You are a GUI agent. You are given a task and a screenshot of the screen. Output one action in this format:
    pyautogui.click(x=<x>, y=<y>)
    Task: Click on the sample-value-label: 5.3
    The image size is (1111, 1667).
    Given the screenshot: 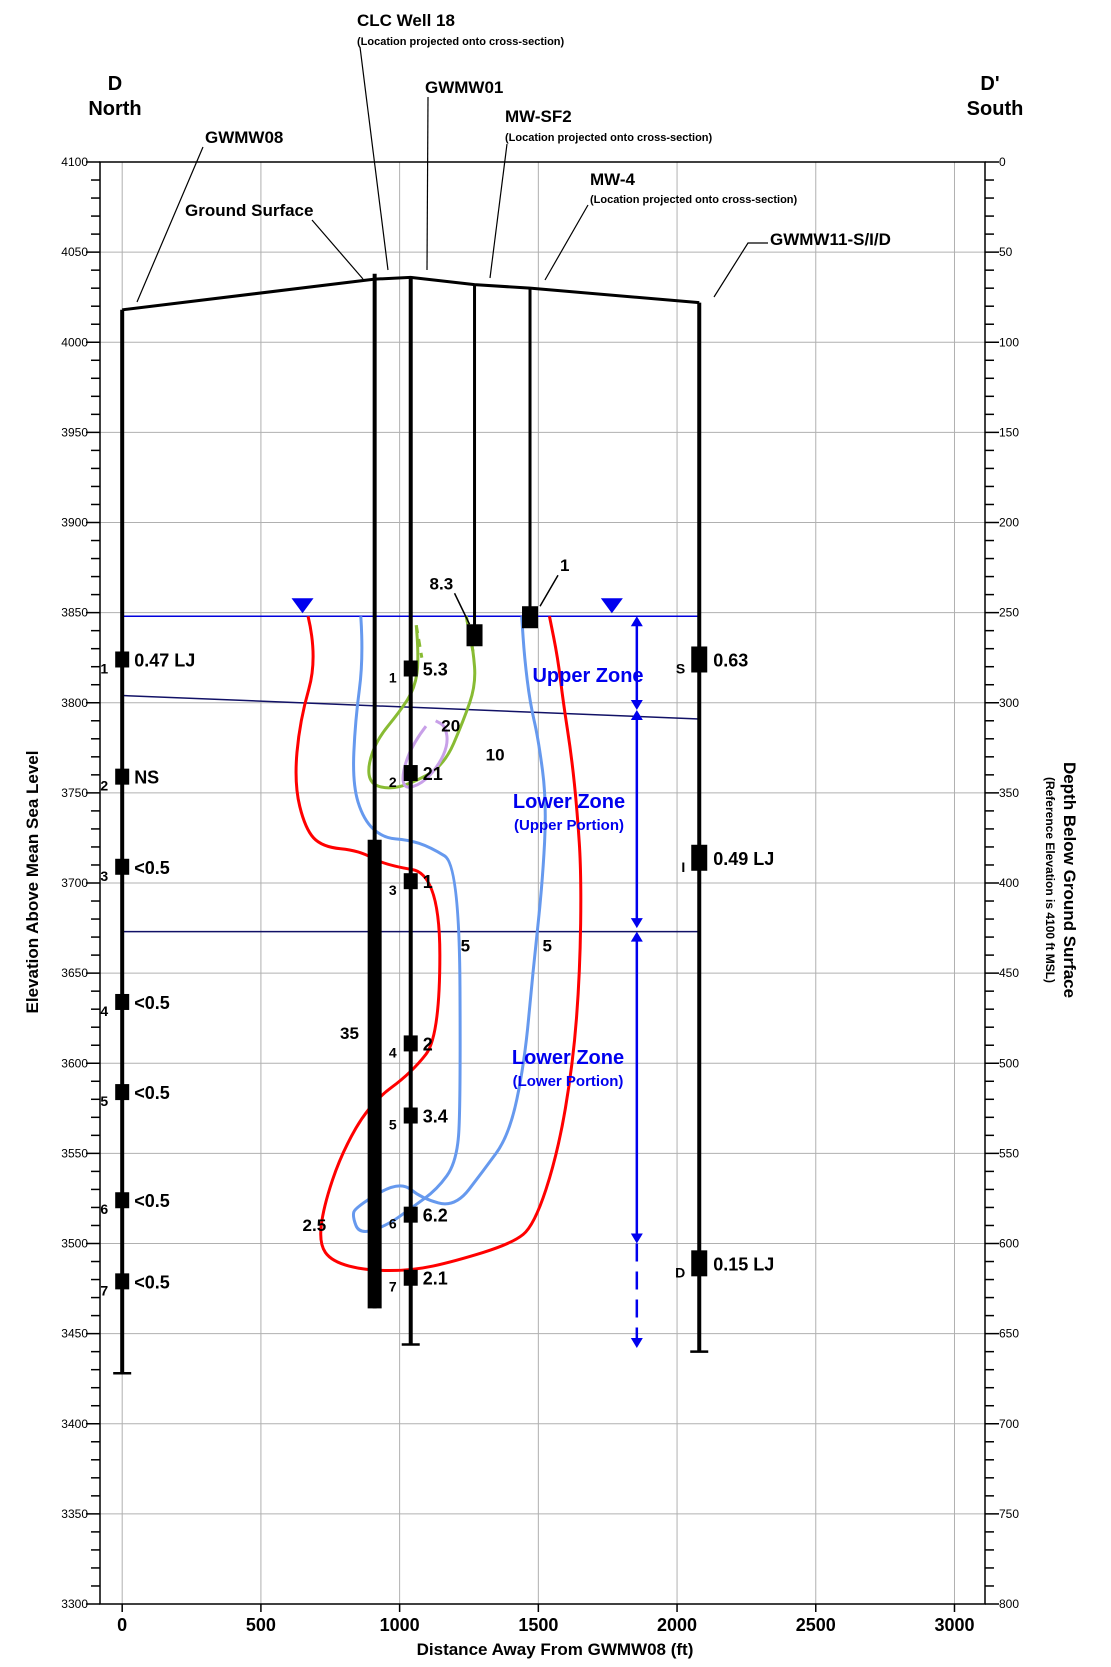 What is the action you would take?
    pyautogui.click(x=435, y=670)
    